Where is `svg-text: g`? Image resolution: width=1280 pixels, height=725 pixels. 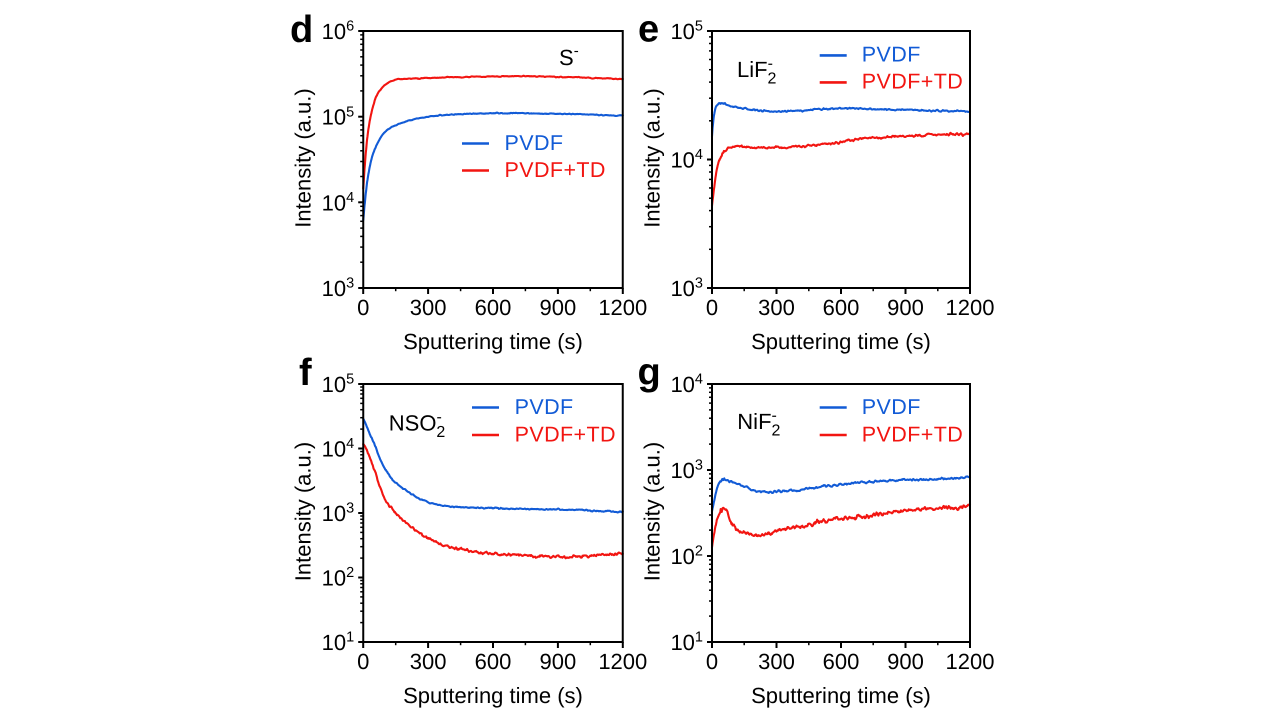
svg-text: g is located at coordinates (649, 373).